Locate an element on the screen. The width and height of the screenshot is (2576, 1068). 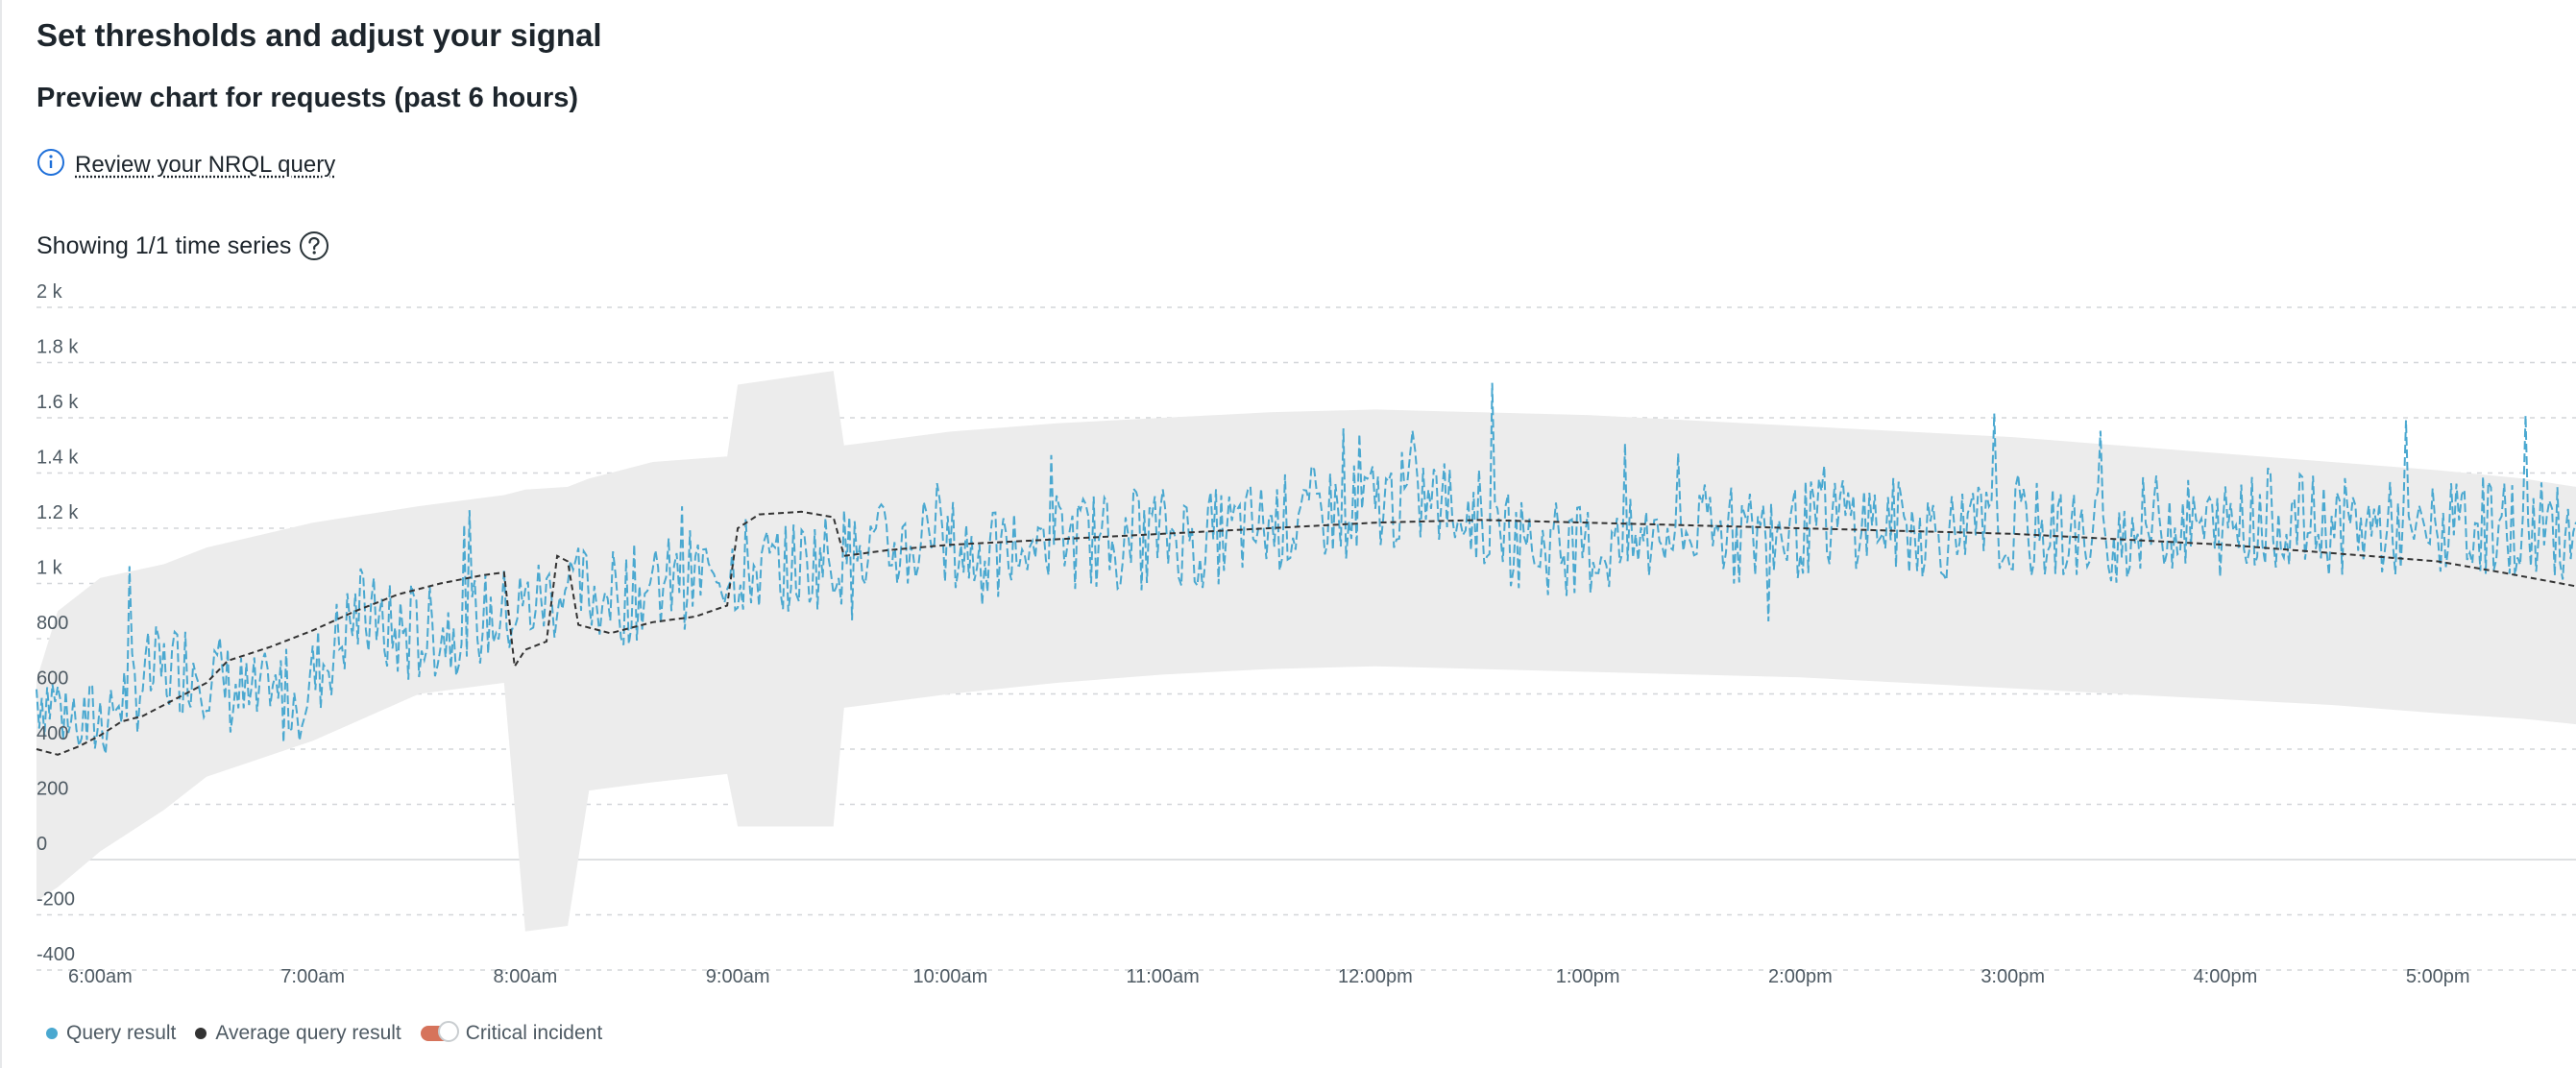
info-icon is located at coordinates (50, 165).